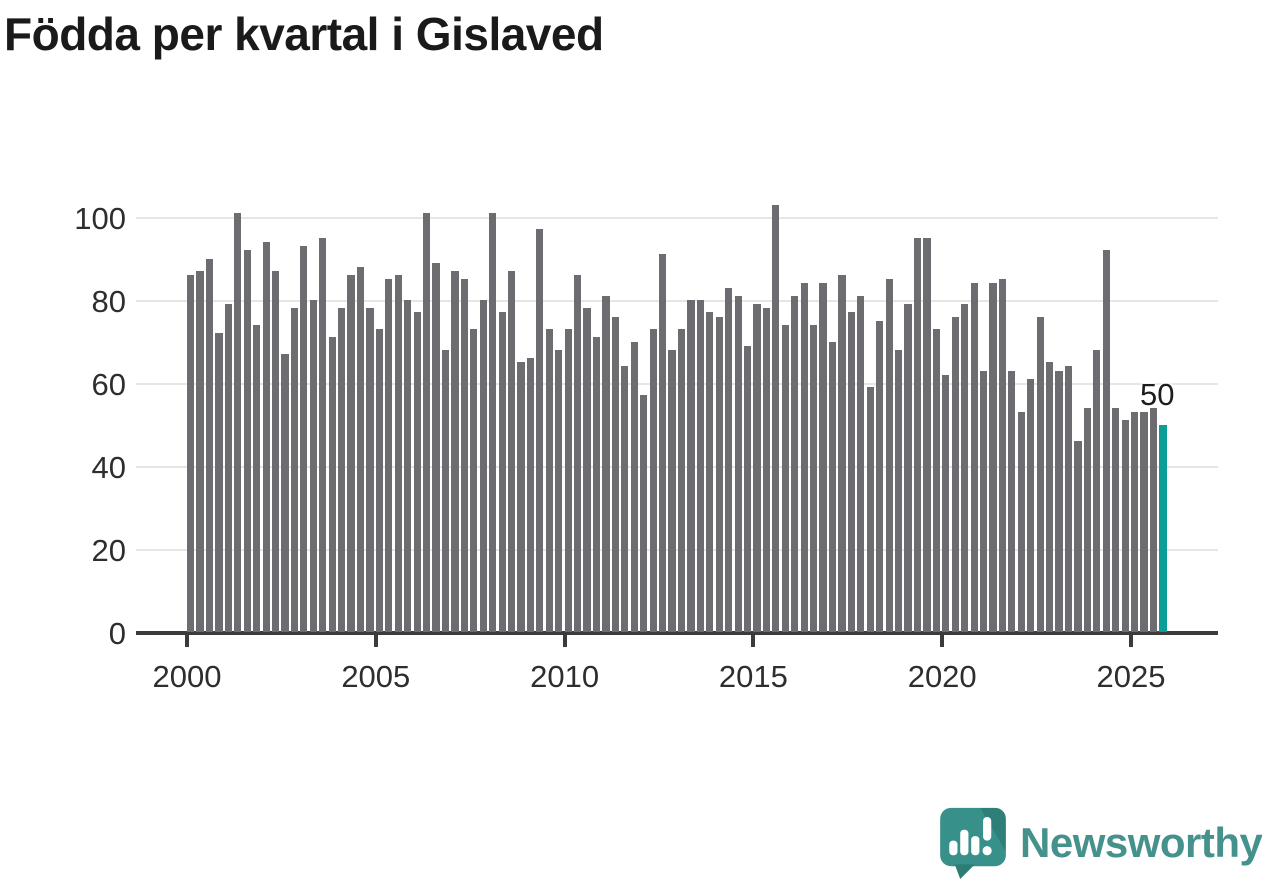 This screenshot has width=1262, height=879. Describe the element at coordinates (814, 478) in the screenshot. I see `bar-2016-Q3` at that location.